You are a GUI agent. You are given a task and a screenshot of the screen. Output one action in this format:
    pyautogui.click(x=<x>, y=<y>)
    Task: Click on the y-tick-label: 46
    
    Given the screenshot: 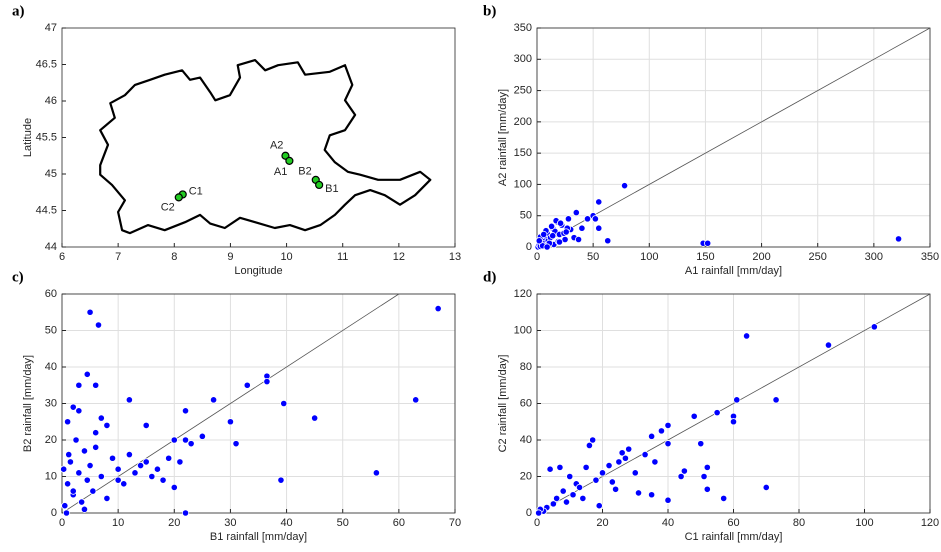 What is the action you would take?
    pyautogui.click(x=51, y=101)
    